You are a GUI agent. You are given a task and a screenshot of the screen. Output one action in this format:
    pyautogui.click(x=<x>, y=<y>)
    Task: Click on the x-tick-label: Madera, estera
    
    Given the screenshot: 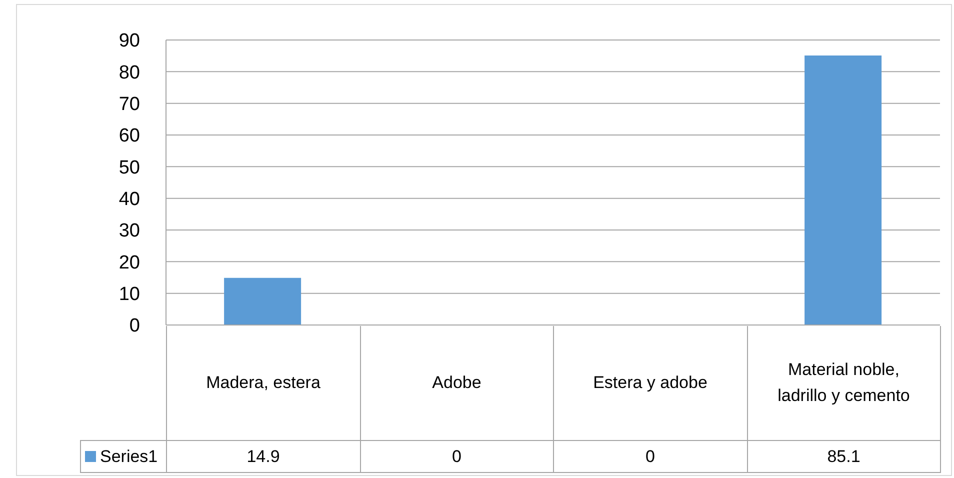 What is the action you would take?
    pyautogui.click(x=263, y=383)
    